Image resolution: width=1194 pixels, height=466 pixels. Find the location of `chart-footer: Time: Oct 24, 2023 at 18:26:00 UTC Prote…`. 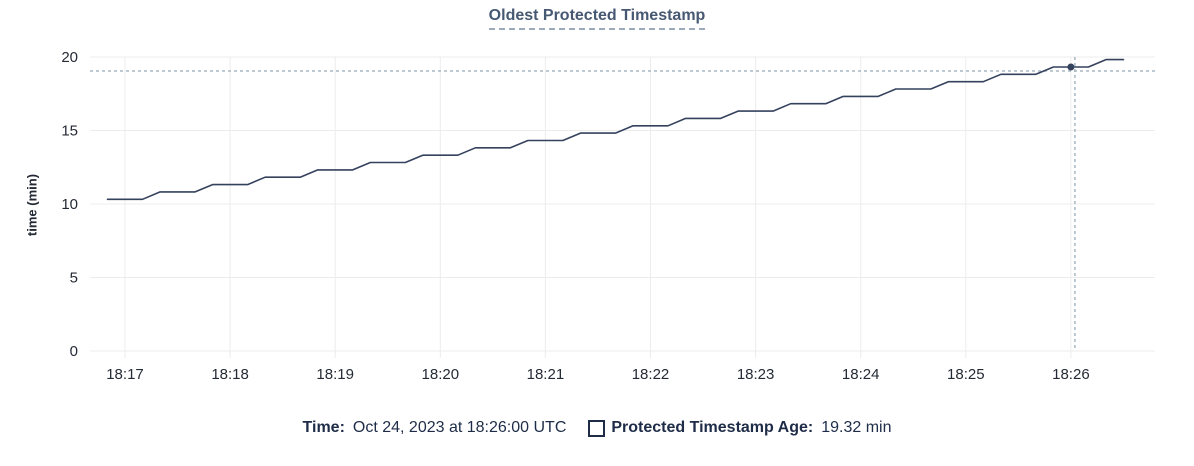

chart-footer: Time: Oct 24, 2023 at 18:26:00 UTC Prote… is located at coordinates (597, 428).